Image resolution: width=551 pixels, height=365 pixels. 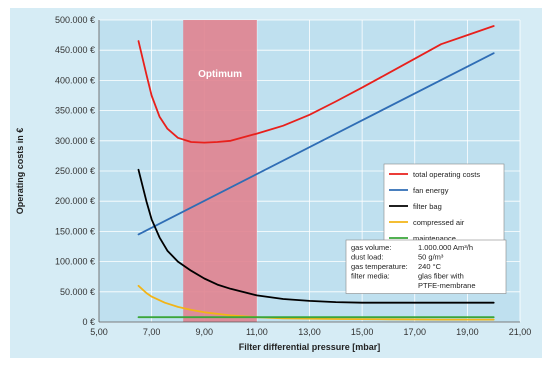 I want to click on x-tick-label: 19,00, so click(x=467, y=332).